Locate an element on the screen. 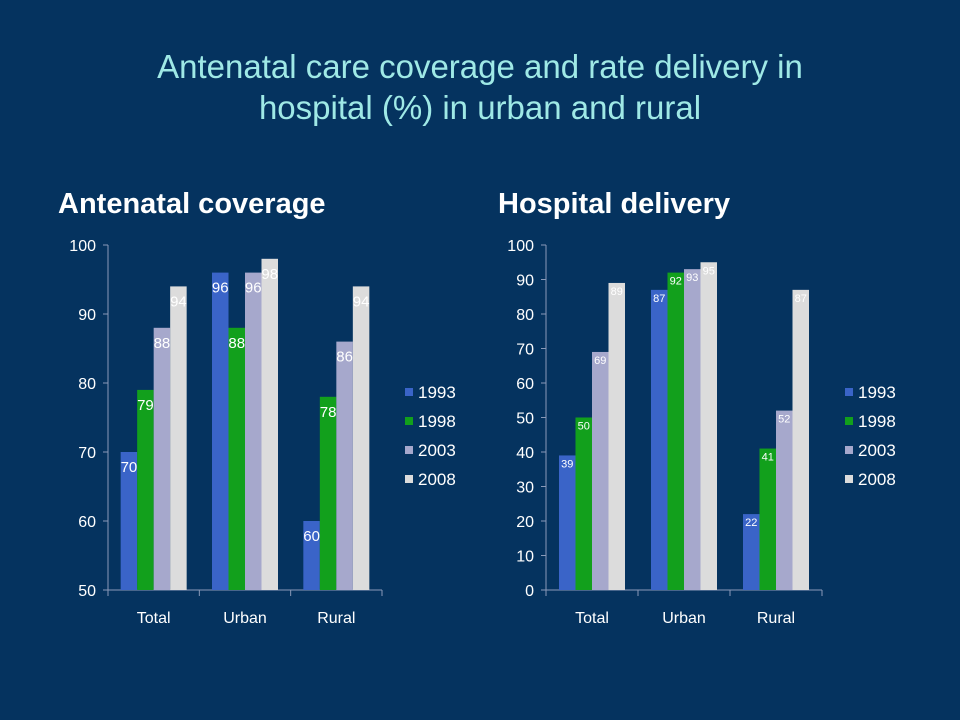  hospital-bar-1993-rural is located at coordinates (751, 552).